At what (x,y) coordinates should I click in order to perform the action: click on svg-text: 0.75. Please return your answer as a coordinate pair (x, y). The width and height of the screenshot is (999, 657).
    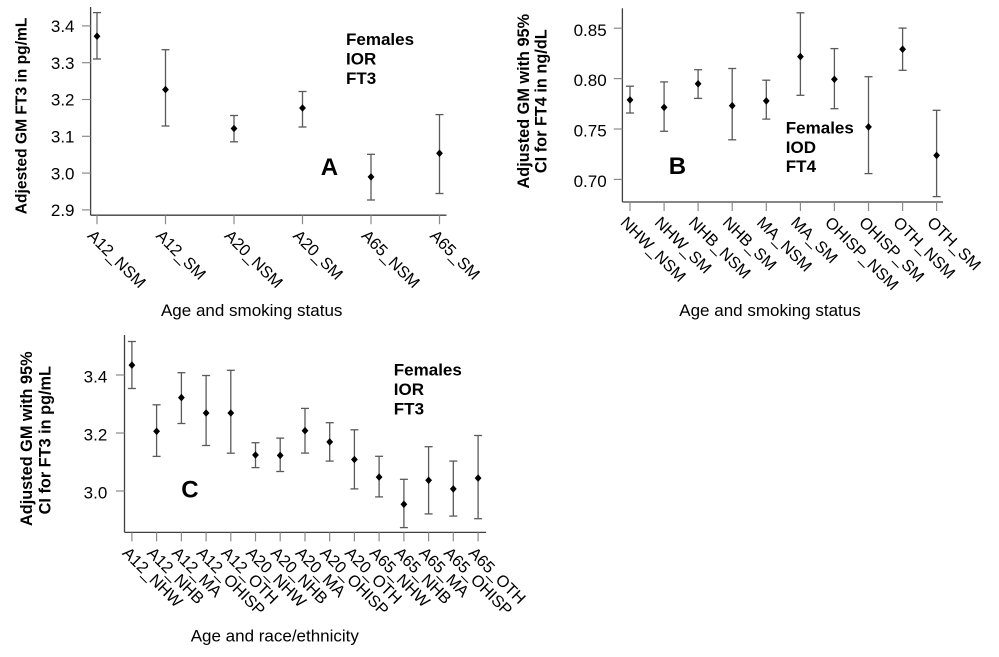
    Looking at the image, I should click on (590, 131).